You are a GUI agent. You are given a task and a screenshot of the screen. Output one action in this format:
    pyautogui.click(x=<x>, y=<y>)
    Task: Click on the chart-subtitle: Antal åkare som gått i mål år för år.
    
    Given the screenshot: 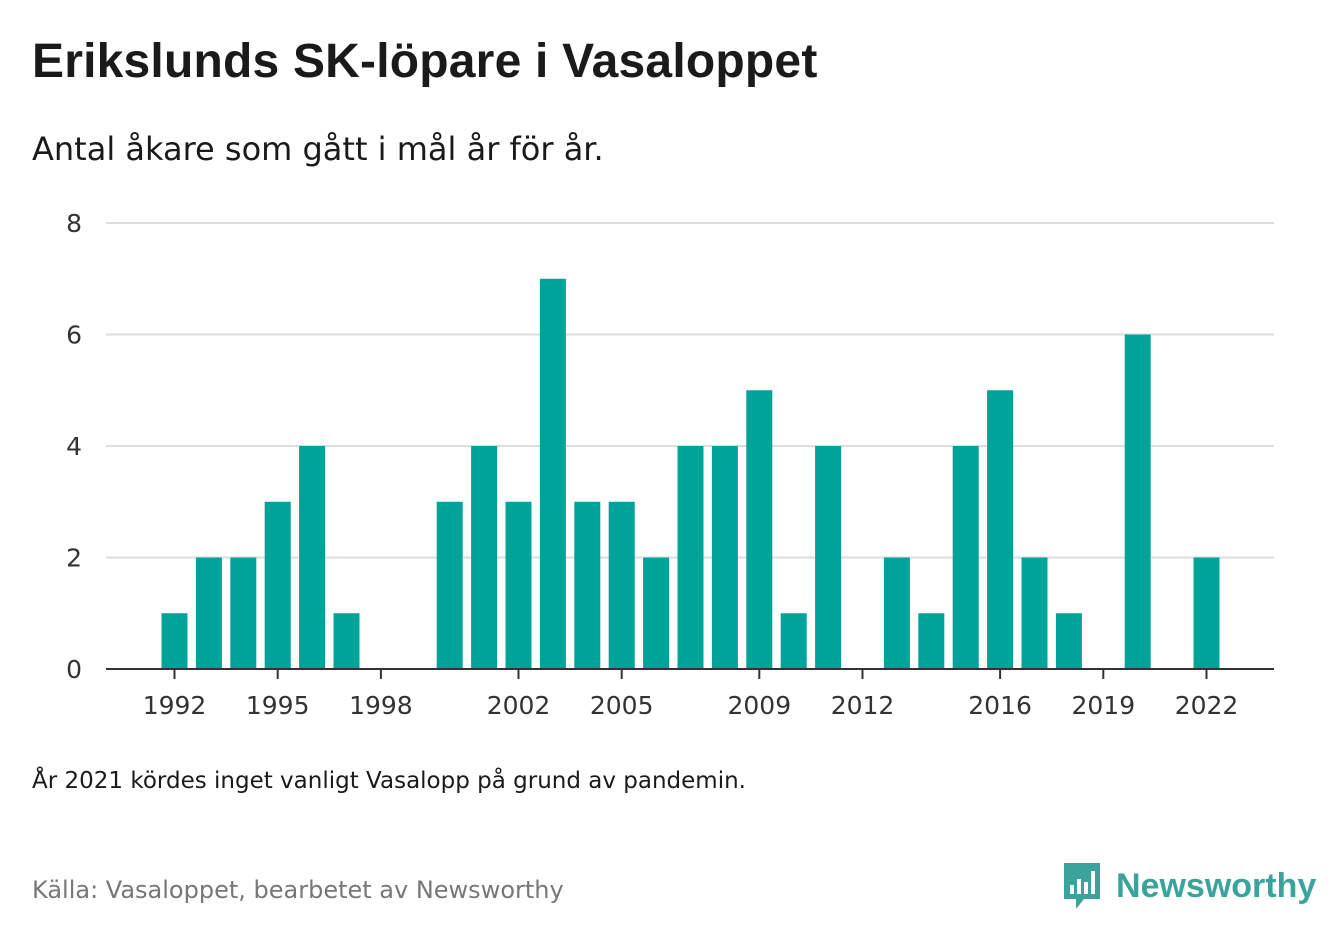 What is the action you would take?
    pyautogui.click(x=318, y=149)
    